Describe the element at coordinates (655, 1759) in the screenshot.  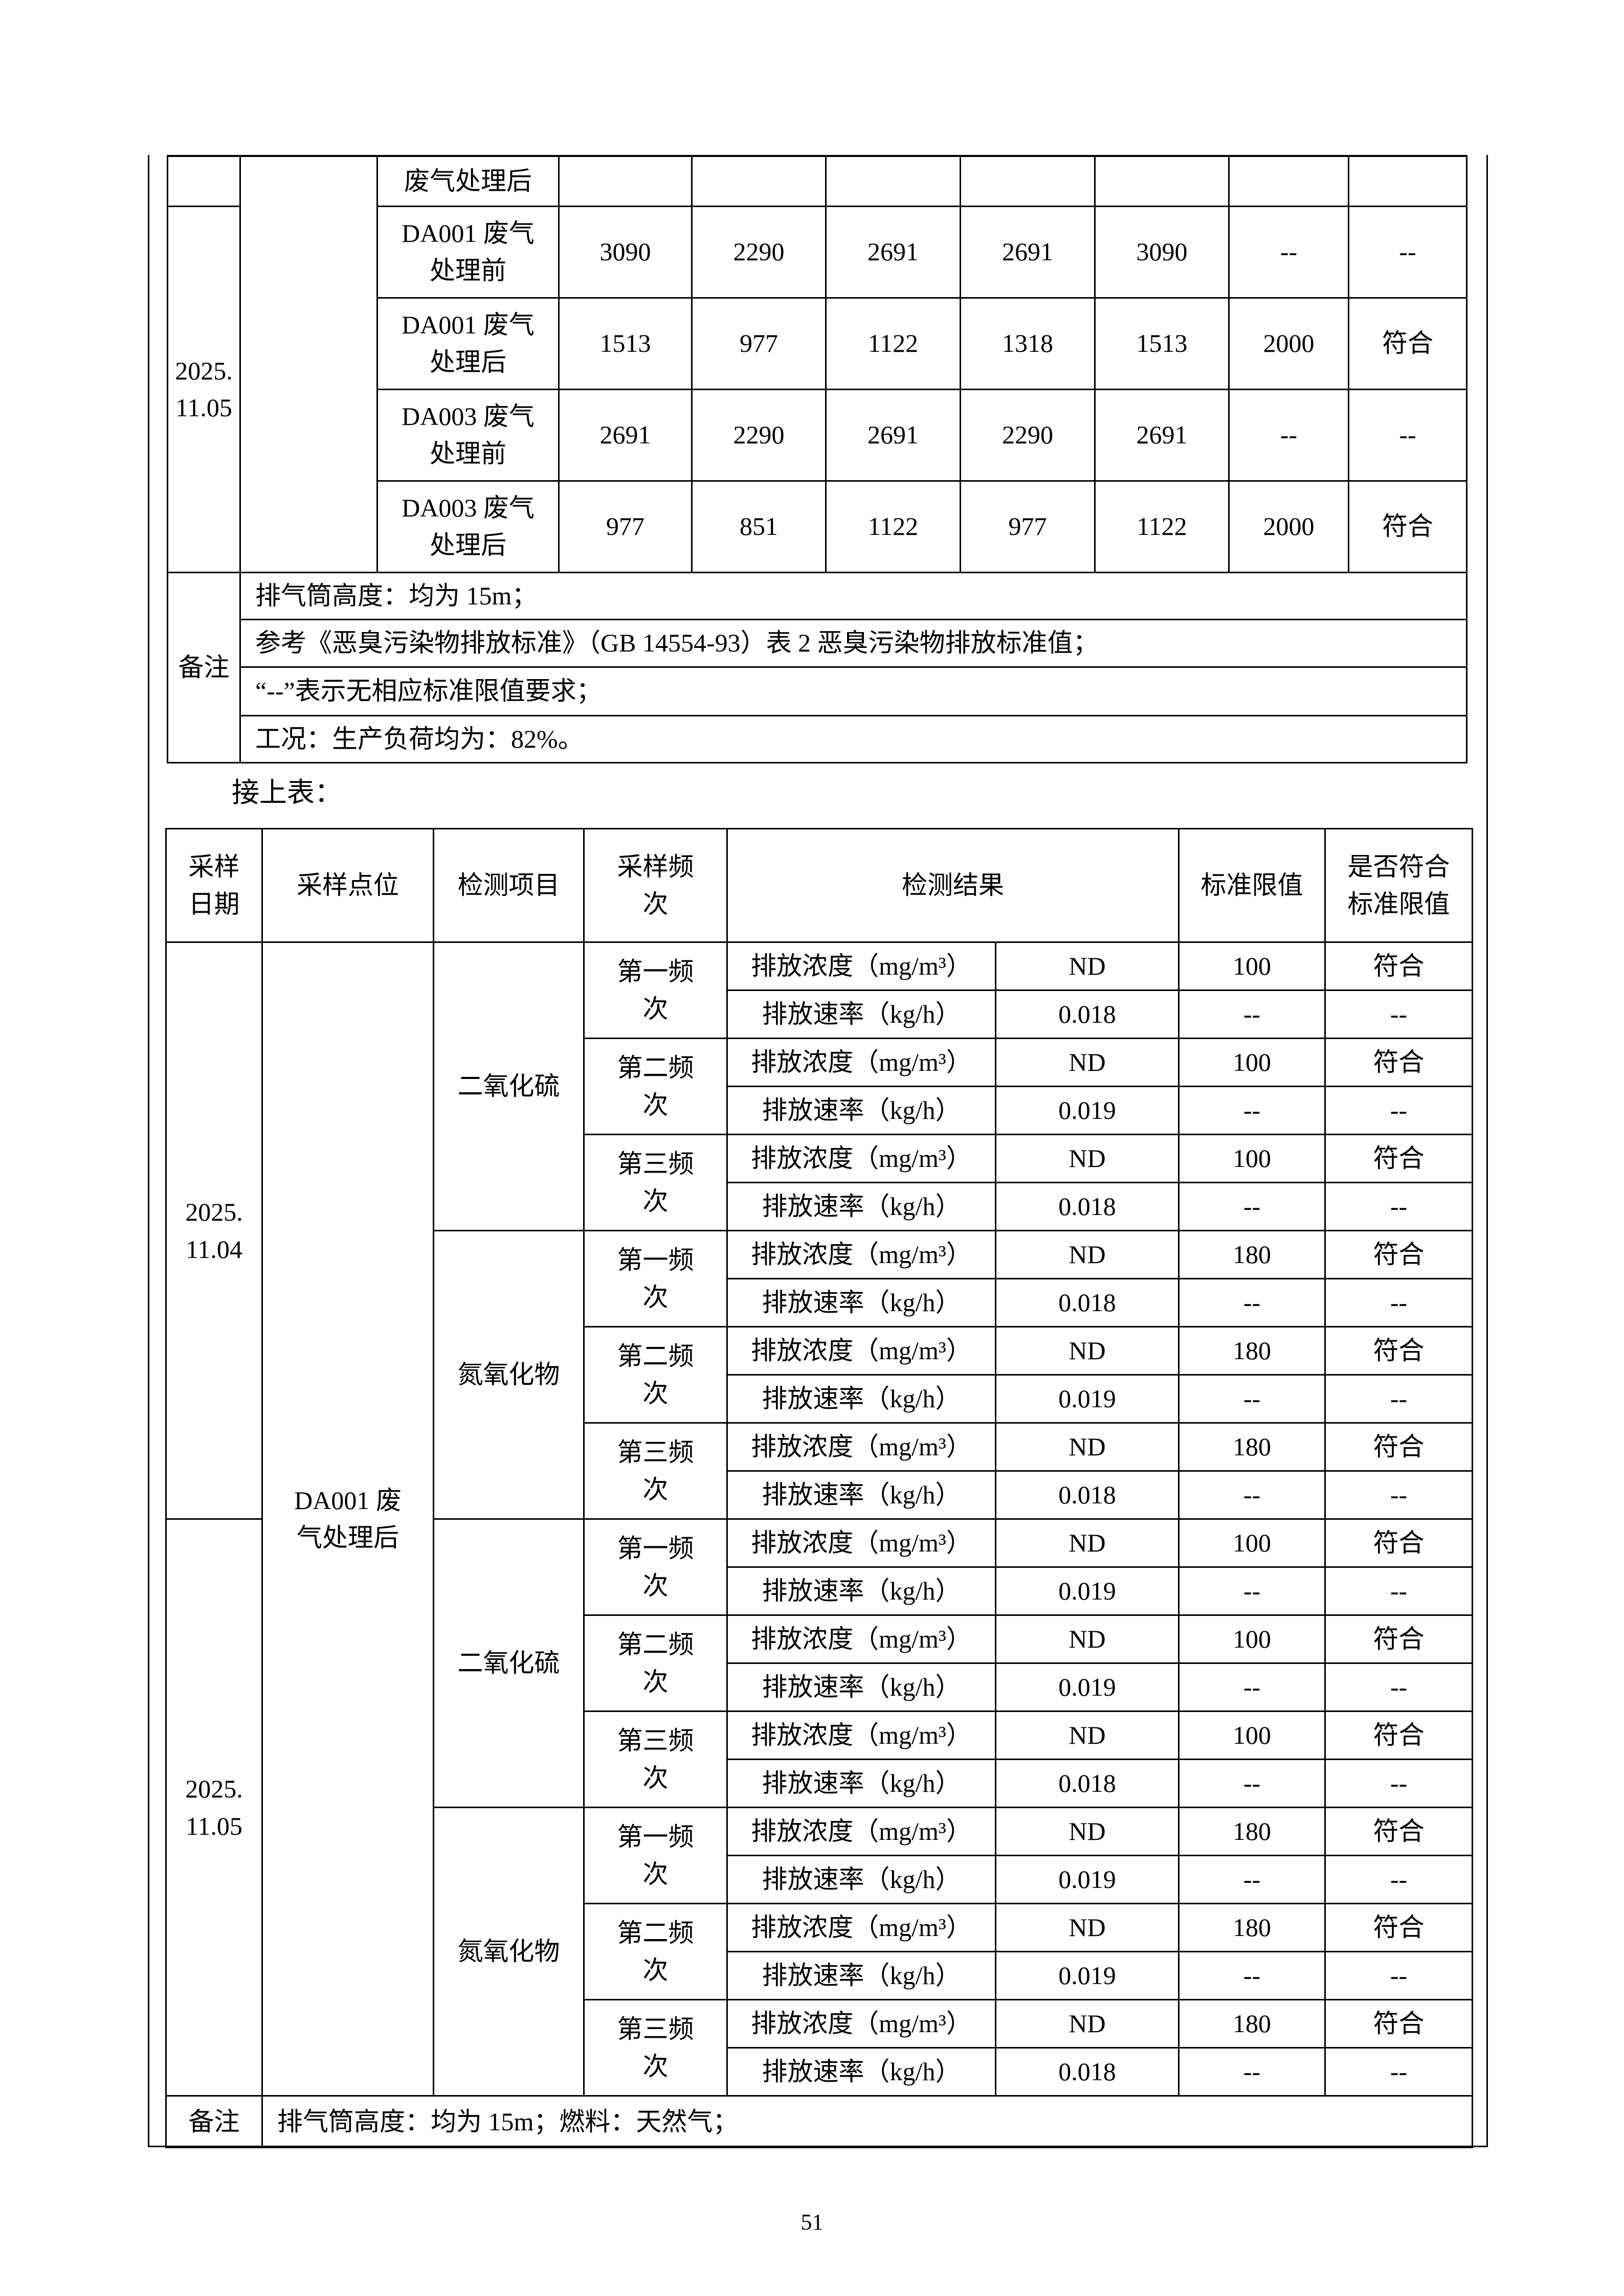
I see `frequency-cell-text: 第三频次` at that location.